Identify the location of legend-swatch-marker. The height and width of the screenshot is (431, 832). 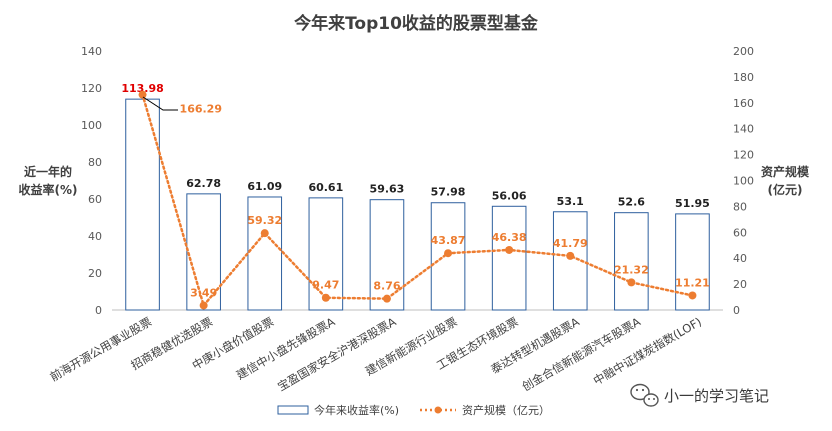
(438, 410).